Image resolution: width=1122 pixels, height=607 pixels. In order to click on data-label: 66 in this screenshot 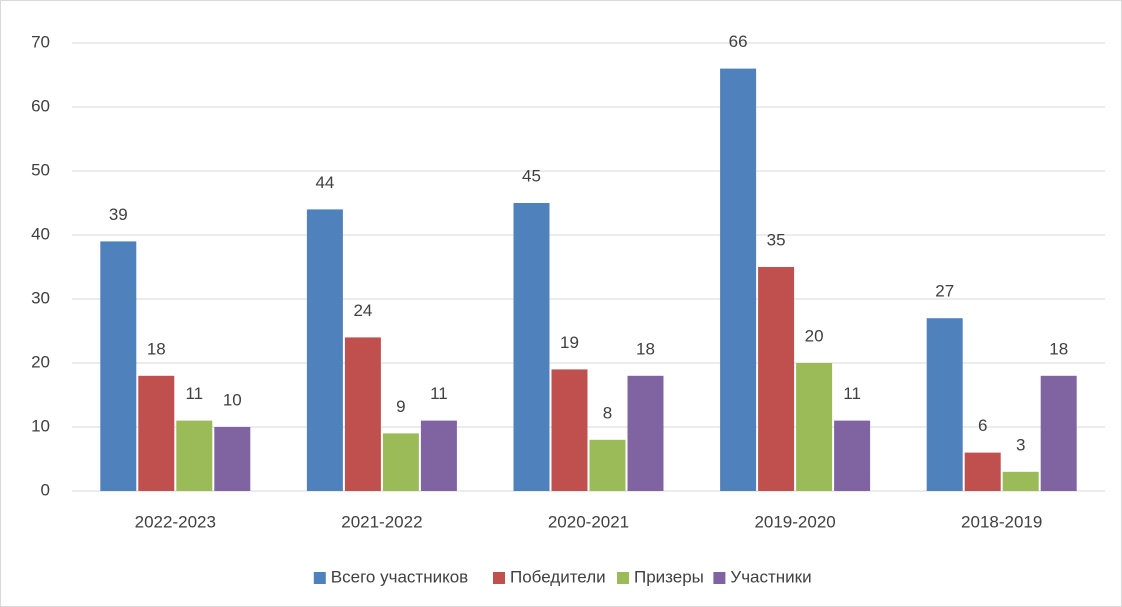, I will do `click(738, 41)`.